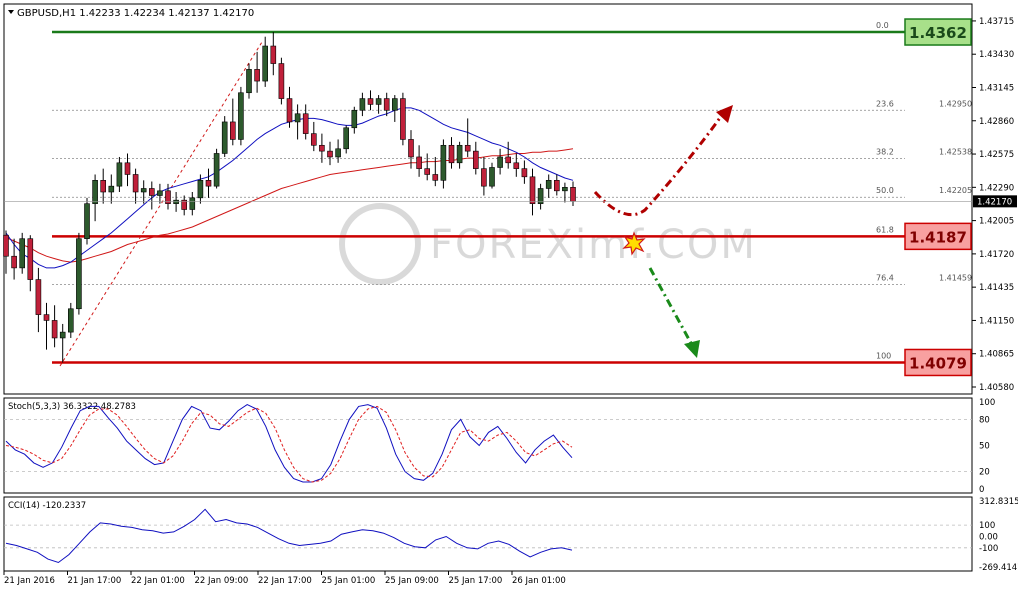 This screenshot has height=591, width=1018. What do you see at coordinates (412, 581) in the screenshot?
I see `time-tick-label: 25 Jan 09:00` at bounding box center [412, 581].